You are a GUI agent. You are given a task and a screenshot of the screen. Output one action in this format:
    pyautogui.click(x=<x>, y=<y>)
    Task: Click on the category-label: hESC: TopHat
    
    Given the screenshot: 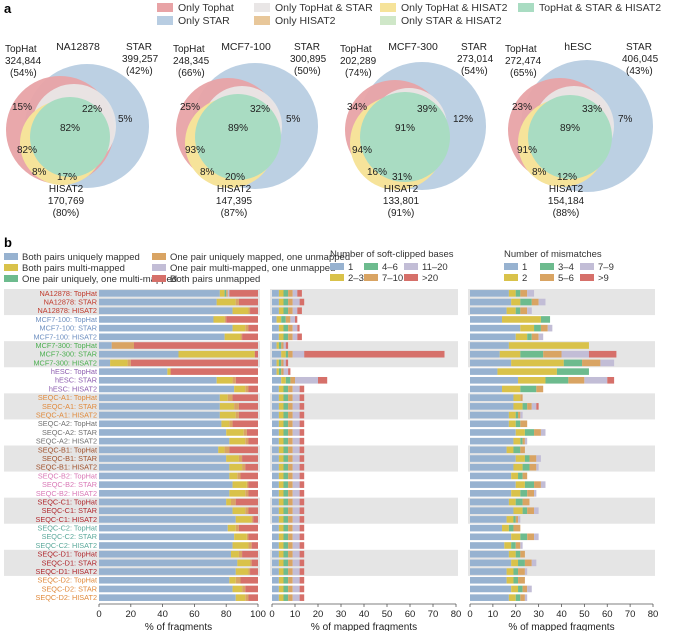 What is the action you would take?
    pyautogui.click(x=74, y=371)
    